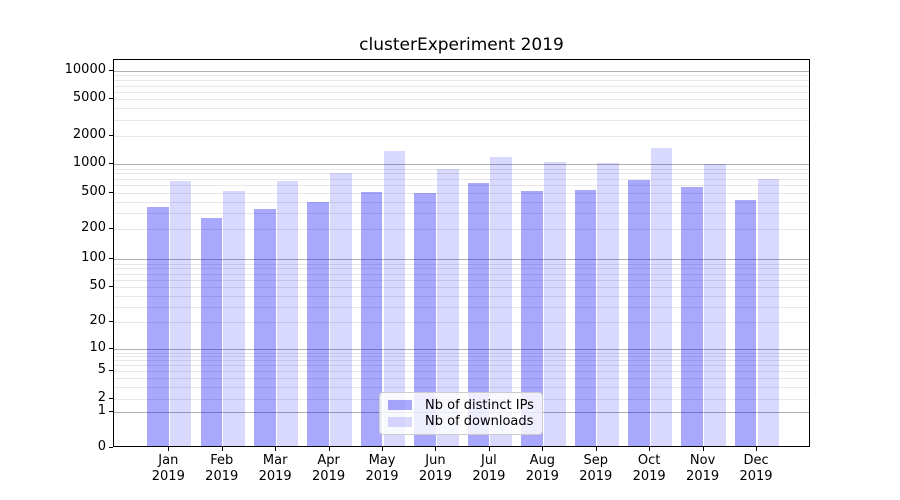  I want to click on x-axis-tick-label: Dec 2019, so click(756, 468).